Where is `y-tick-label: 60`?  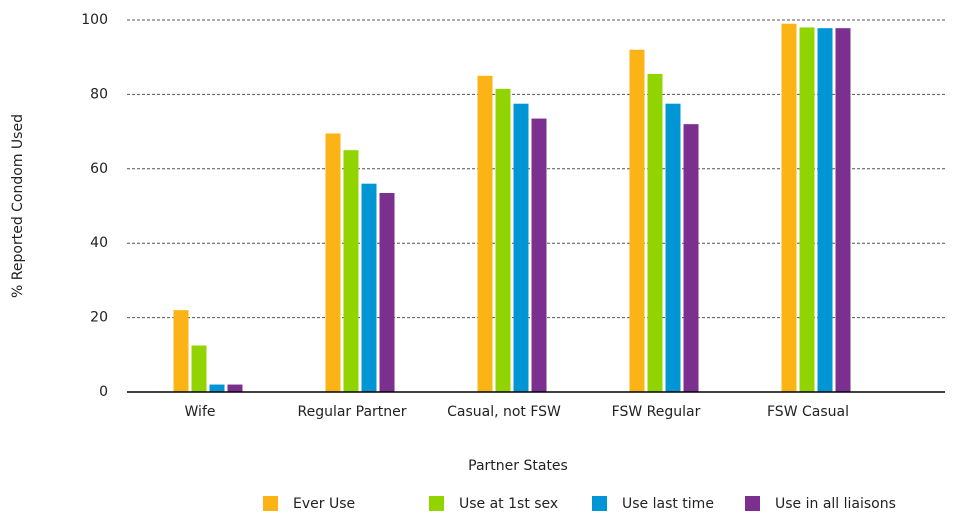
y-tick-label: 60 is located at coordinates (99, 169).